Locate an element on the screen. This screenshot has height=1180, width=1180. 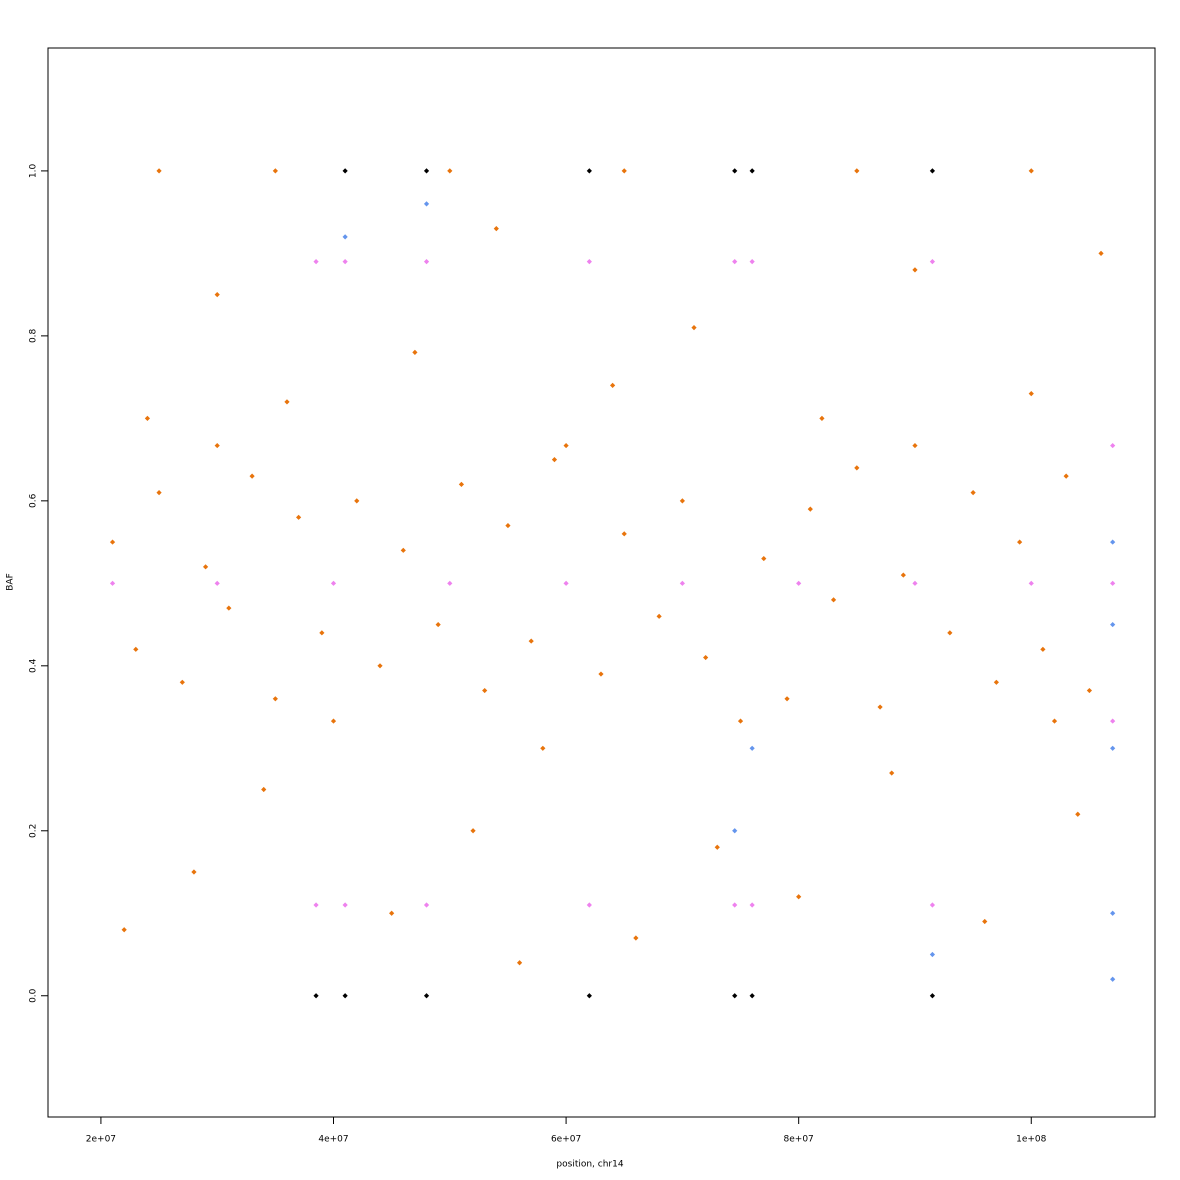
x-axis-label: position, chr14 is located at coordinates (589, 1165).